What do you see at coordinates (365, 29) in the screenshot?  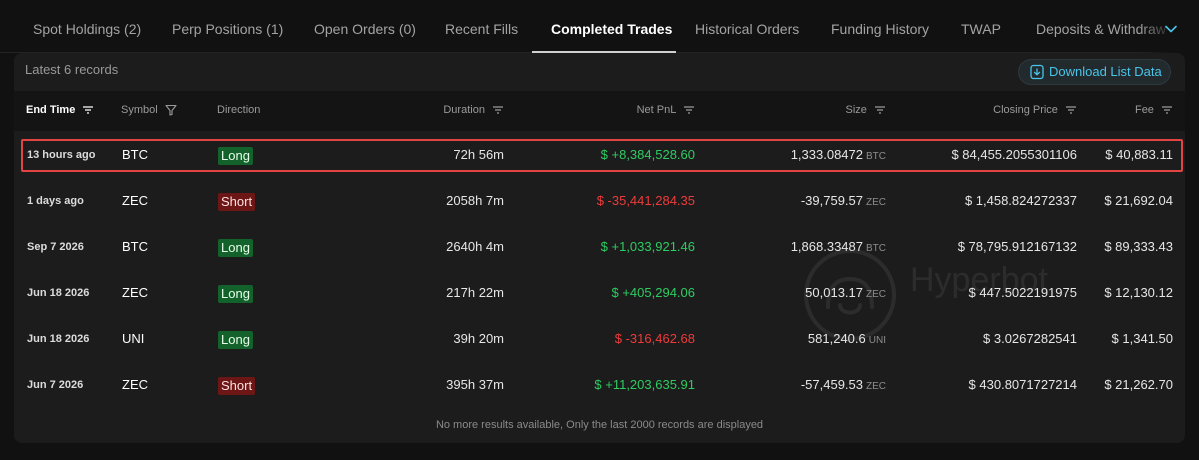 I see `tab-open-orders: Open Orders (0)` at bounding box center [365, 29].